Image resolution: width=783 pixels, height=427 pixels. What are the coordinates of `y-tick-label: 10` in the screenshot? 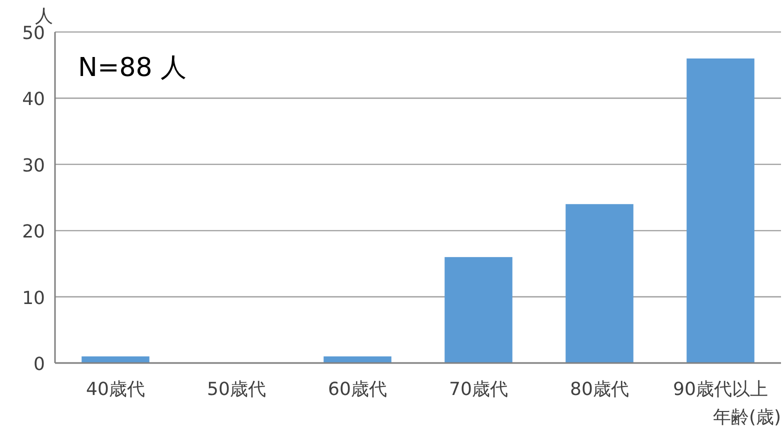 It's located at (33, 298).